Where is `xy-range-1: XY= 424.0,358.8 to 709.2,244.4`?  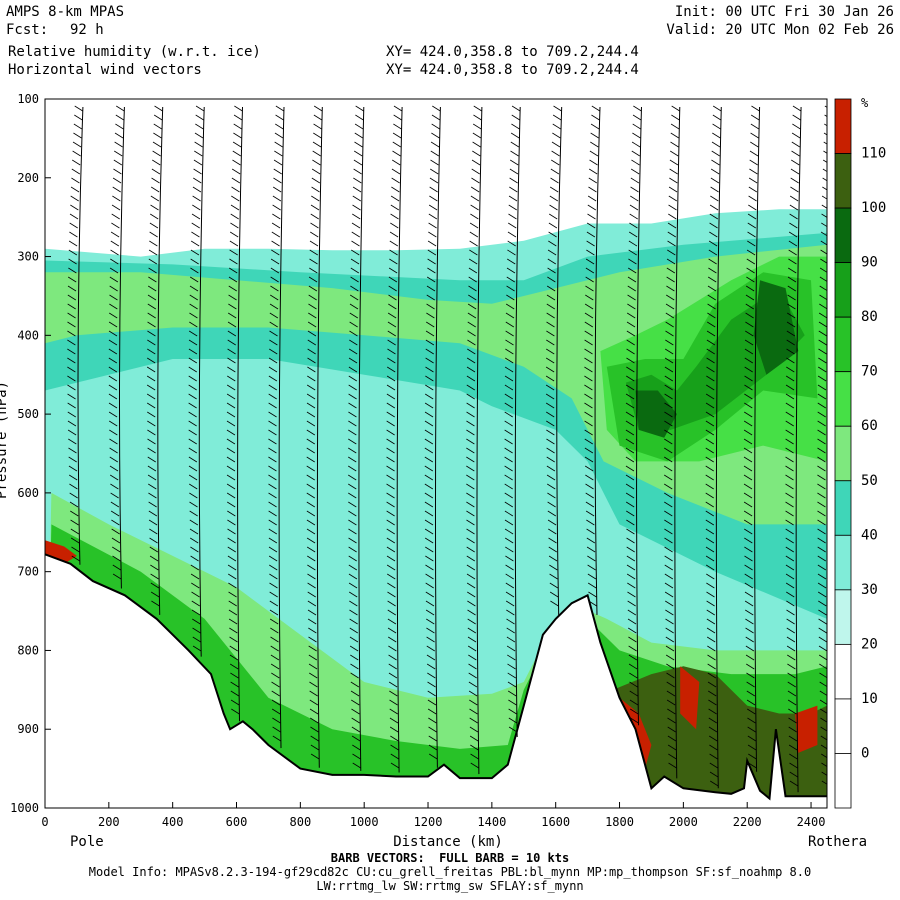
xy-range-1: XY= 424.0,358.8 to 709.2,244.4 is located at coordinates (512, 52).